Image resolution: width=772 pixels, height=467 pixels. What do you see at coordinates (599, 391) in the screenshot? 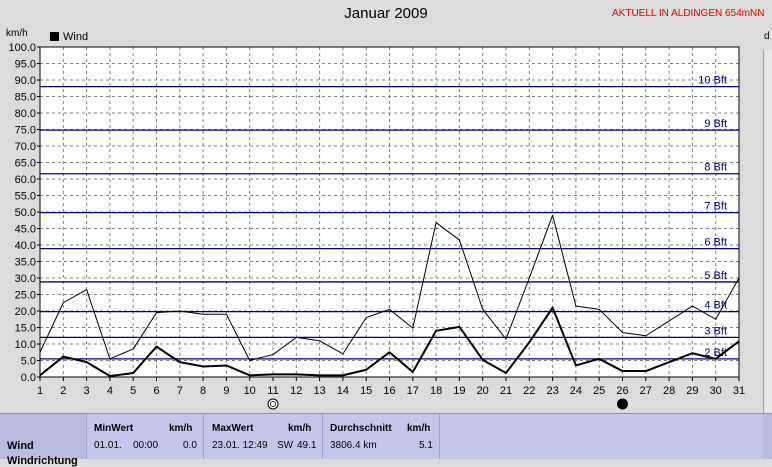
I see `x-tick-label: 25` at bounding box center [599, 391].